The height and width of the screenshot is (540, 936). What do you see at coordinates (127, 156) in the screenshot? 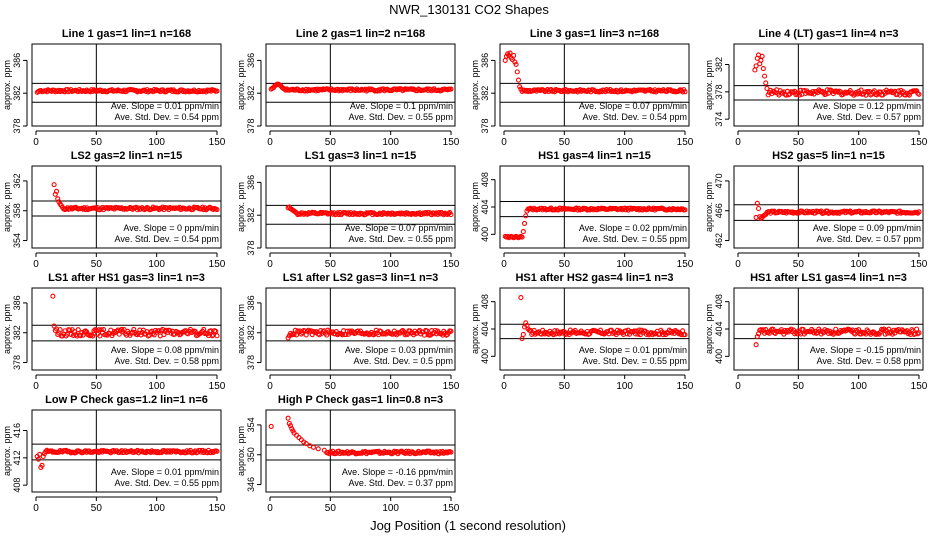
I see `panel-title: LS2 gas=2 lin=1 n=15` at bounding box center [127, 156].